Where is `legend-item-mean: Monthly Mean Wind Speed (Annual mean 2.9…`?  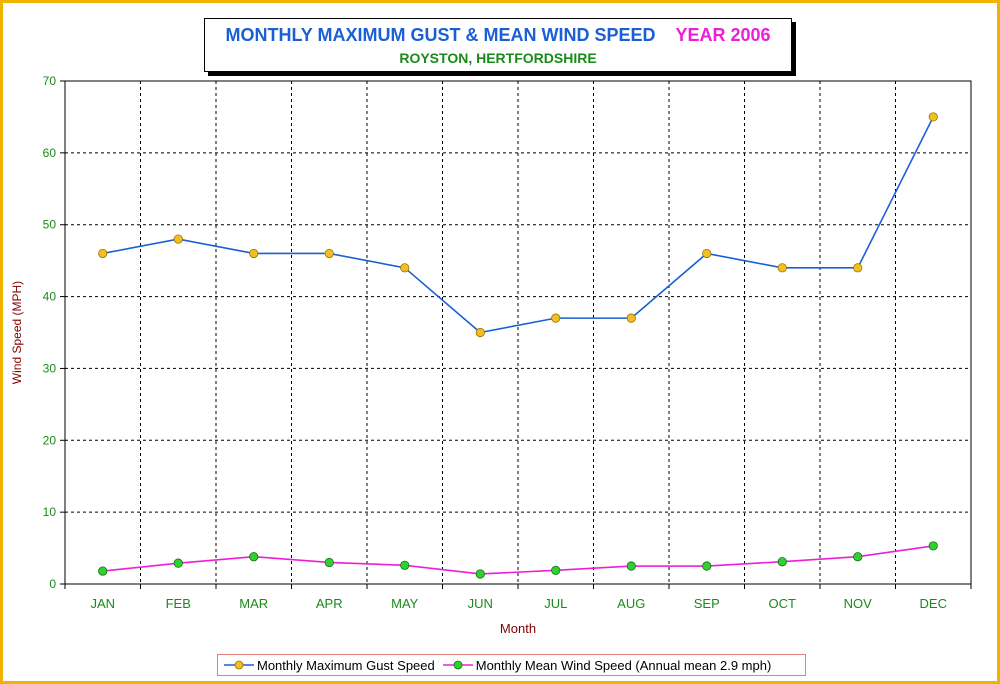 legend-item-mean: Monthly Mean Wind Speed (Annual mean 2.9… is located at coordinates (607, 665).